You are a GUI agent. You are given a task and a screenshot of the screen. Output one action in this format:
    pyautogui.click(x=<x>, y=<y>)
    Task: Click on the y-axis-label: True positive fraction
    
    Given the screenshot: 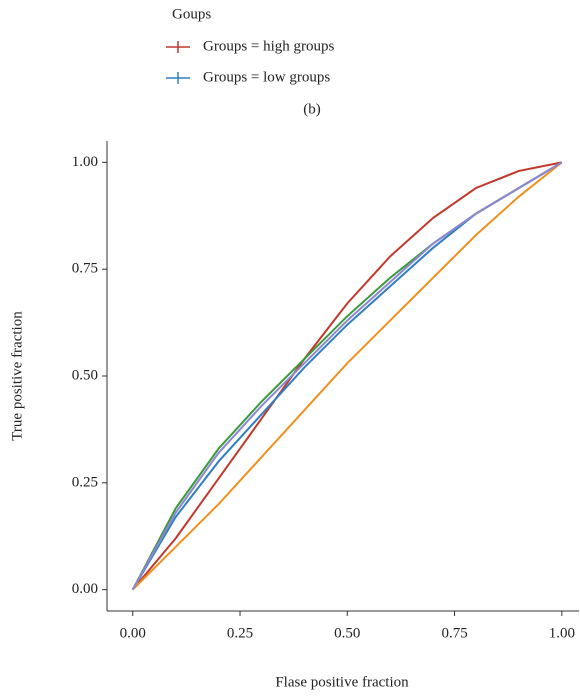 What is the action you would take?
    pyautogui.click(x=17, y=376)
    